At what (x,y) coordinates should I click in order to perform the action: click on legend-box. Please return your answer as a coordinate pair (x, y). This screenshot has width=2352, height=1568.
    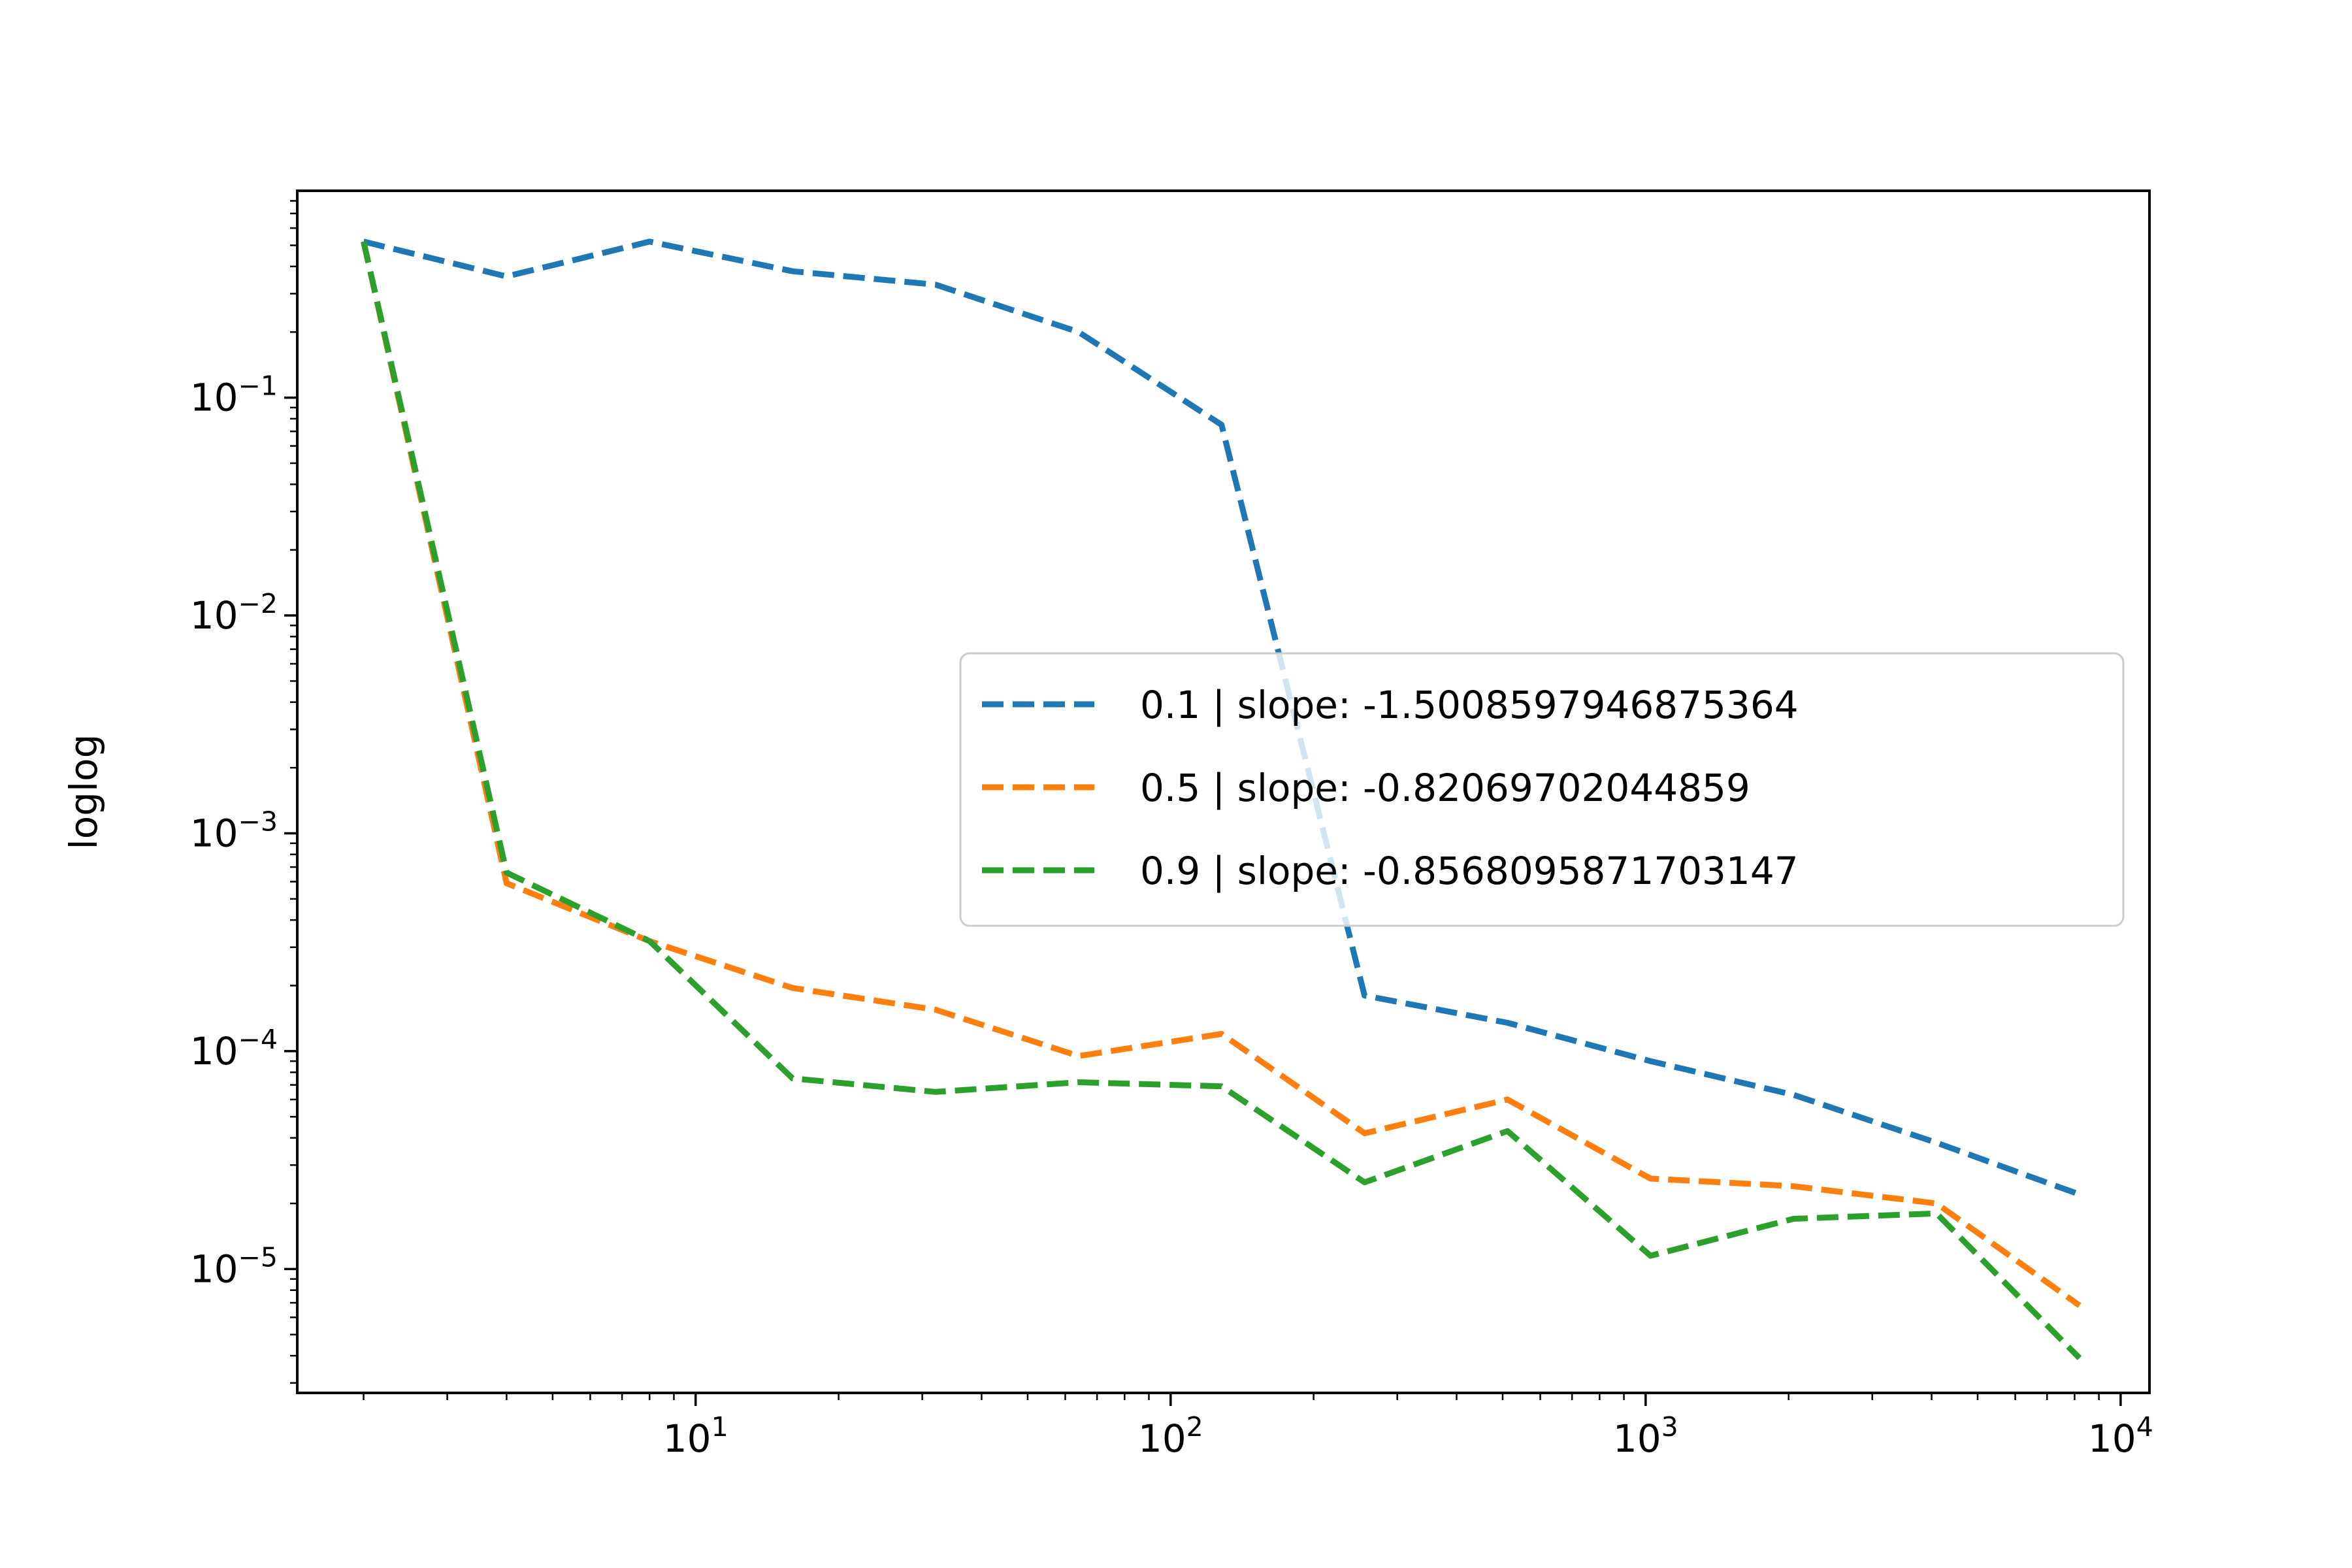
    Looking at the image, I should click on (1542, 789).